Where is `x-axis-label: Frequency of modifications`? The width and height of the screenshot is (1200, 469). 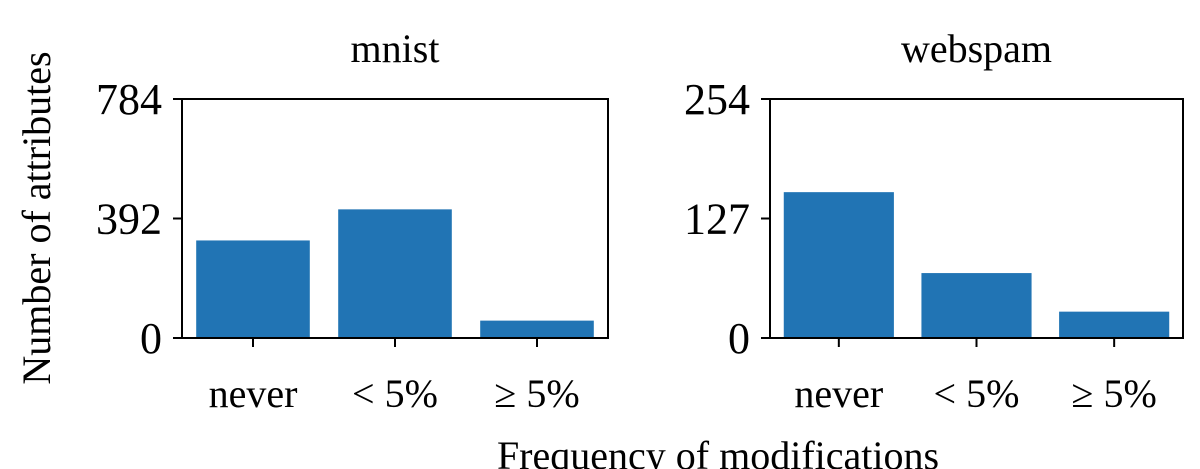
x-axis-label: Frequency of modifications is located at coordinates (718, 451).